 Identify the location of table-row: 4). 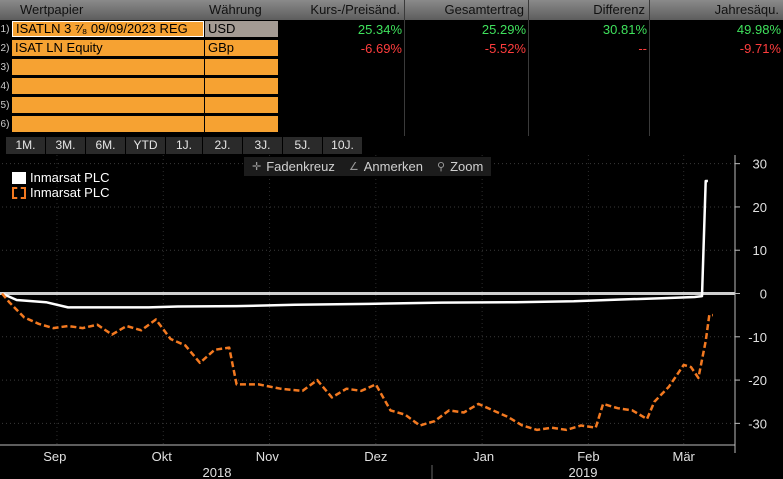
(391, 86).